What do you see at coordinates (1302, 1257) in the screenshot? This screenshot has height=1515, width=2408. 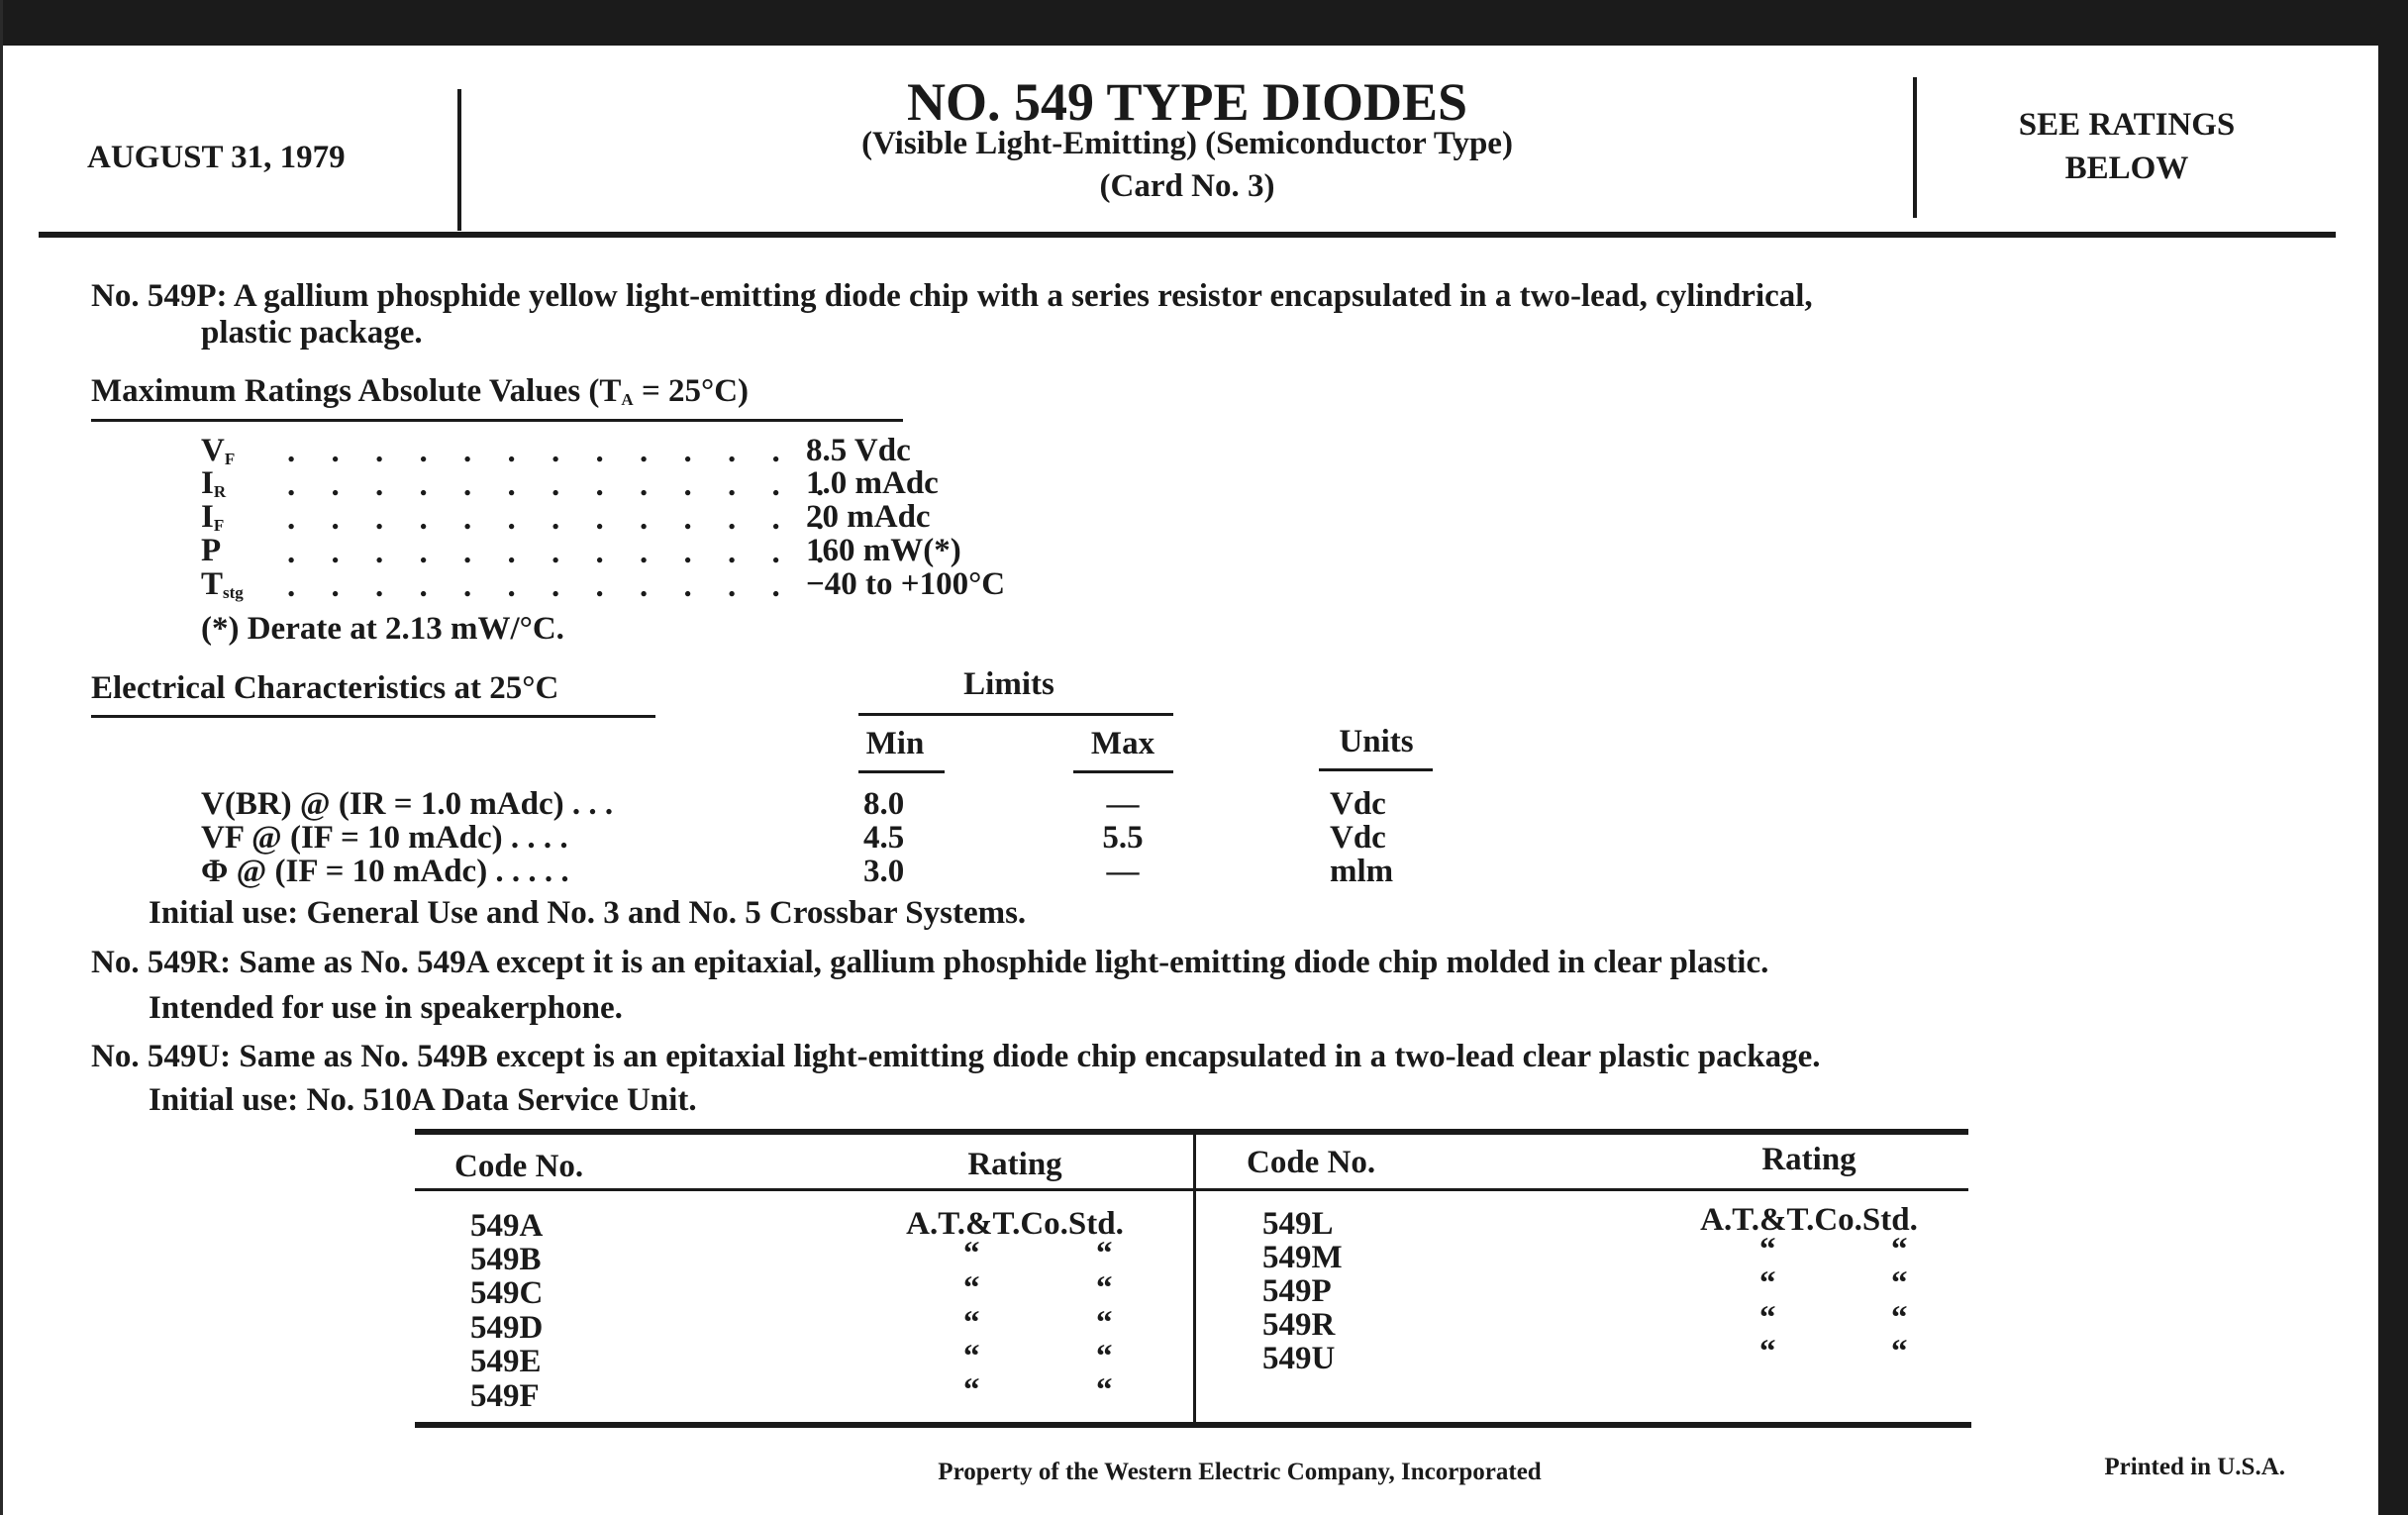 I see `code-549m: 549M` at bounding box center [1302, 1257].